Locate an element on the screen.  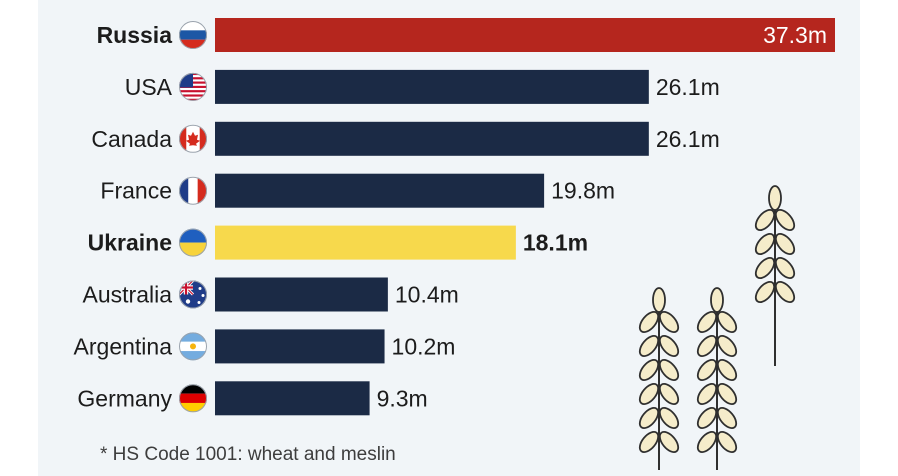
category-label-usa: USA is located at coordinates (149, 87).